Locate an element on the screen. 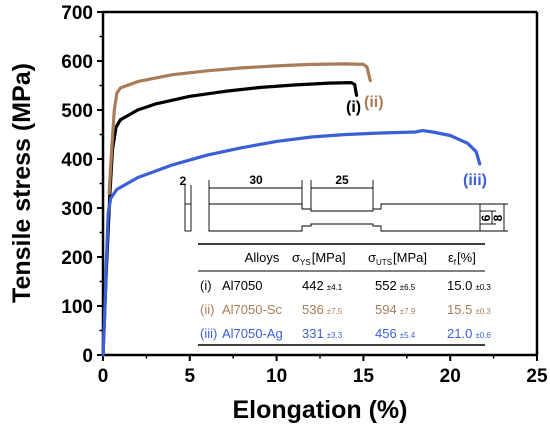 The image size is (550, 431). table-cell-uts: 552 ±6.5 is located at coordinates (395, 285).